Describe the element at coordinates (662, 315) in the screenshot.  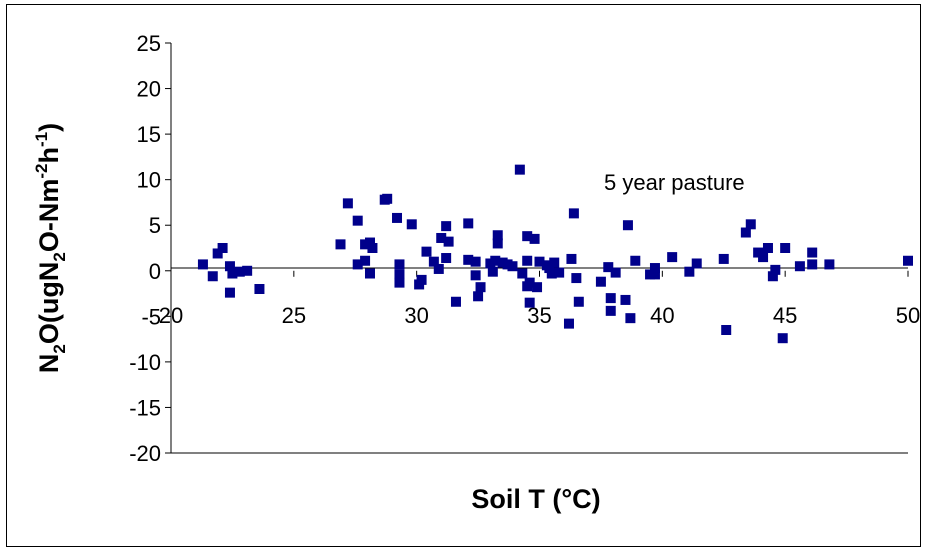
I see `x-tick-label: 40` at that location.